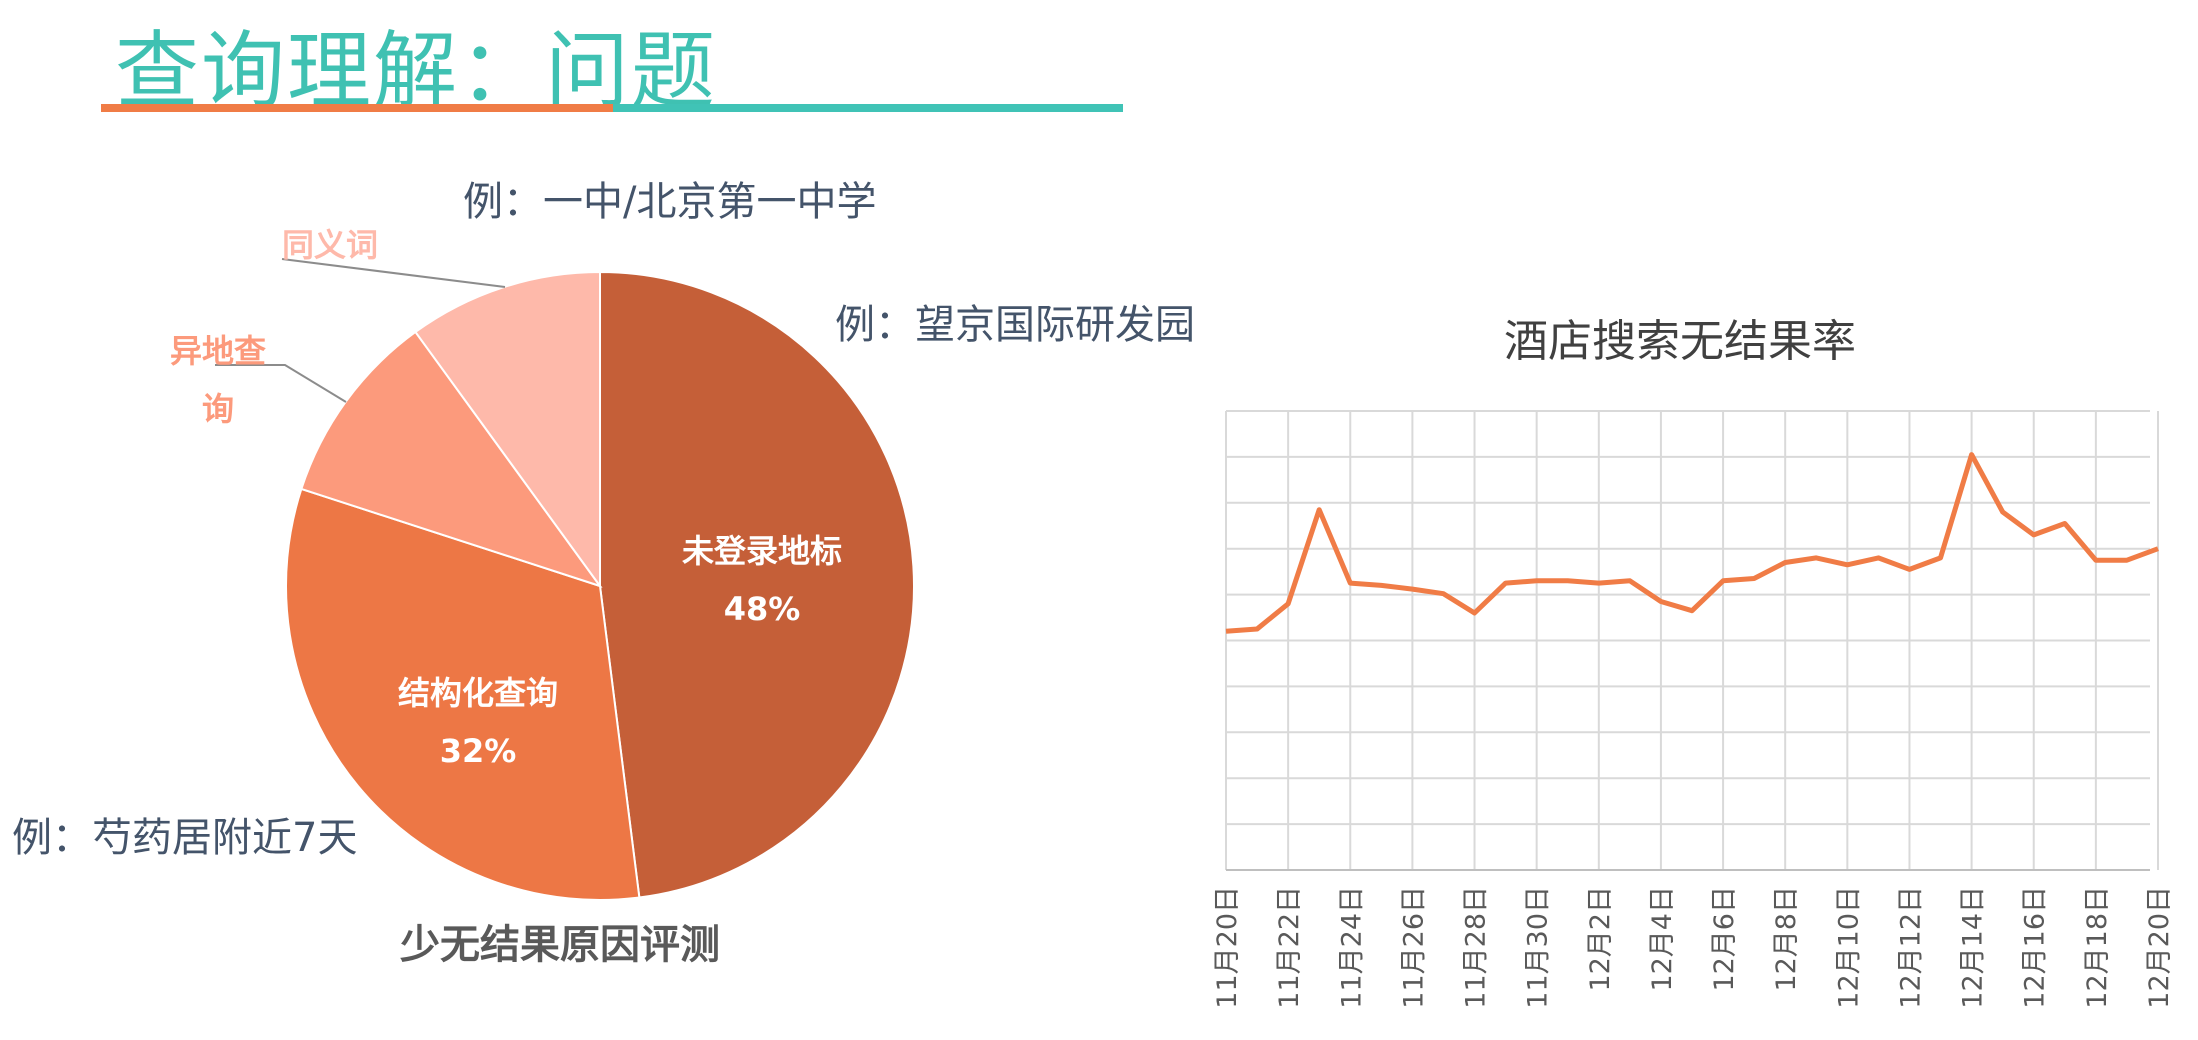  I want to click on x-tick-label: 12月4日, so click(1662, 939).